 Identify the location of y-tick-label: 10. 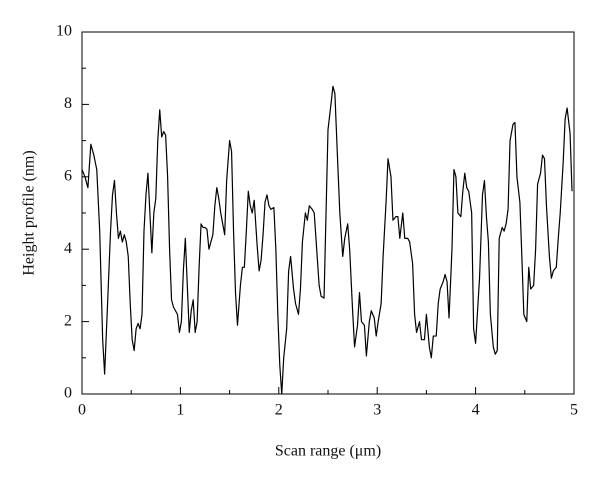
(64, 31).